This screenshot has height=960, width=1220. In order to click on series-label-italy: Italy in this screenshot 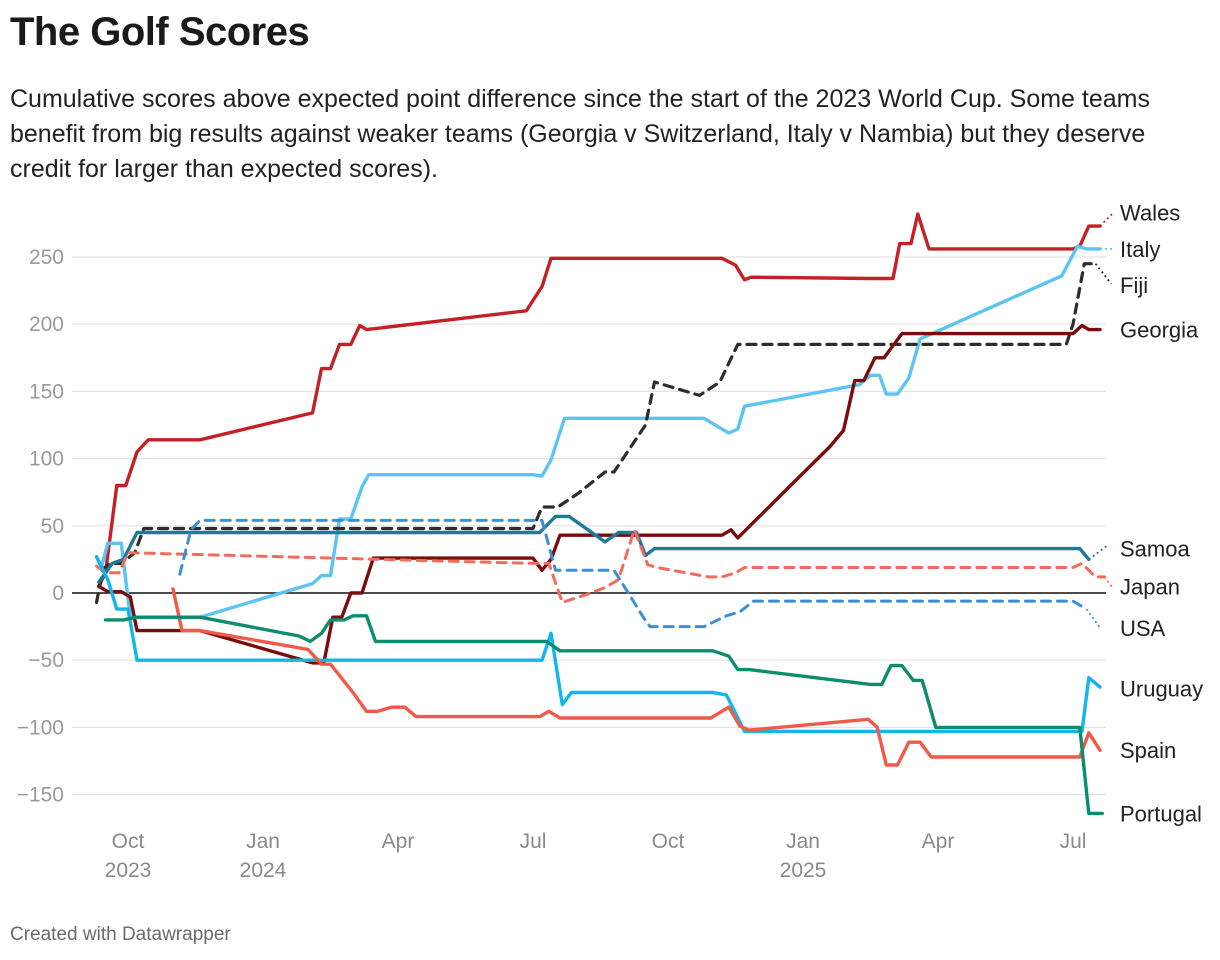, I will do `click(1140, 249)`.